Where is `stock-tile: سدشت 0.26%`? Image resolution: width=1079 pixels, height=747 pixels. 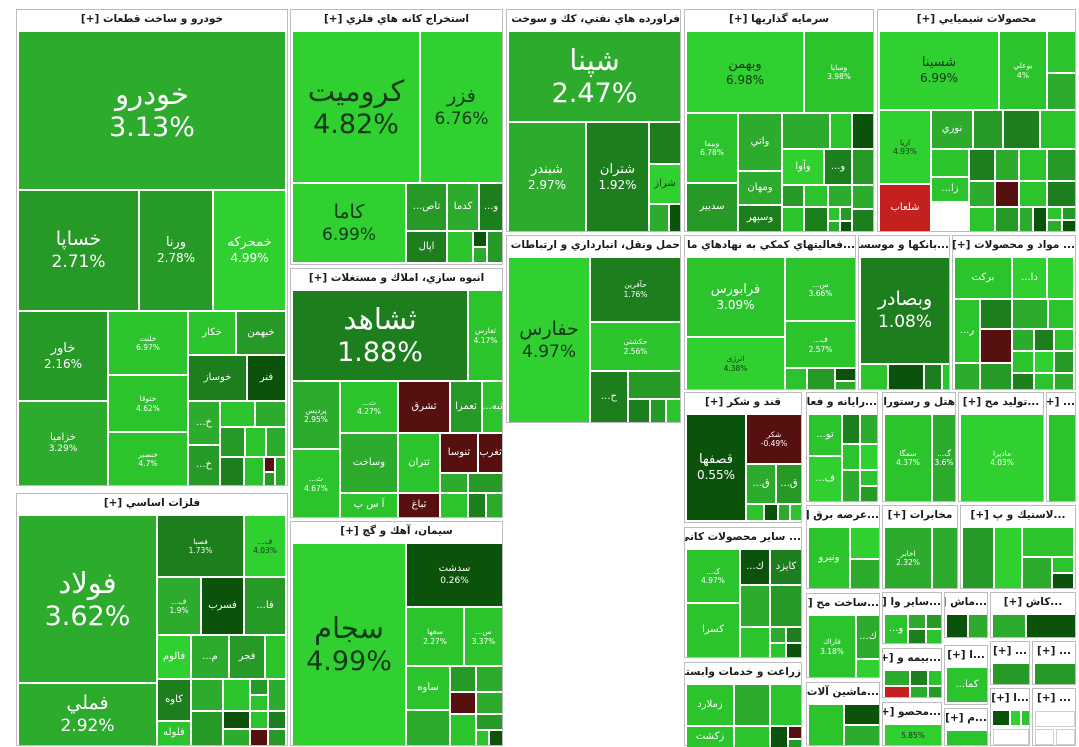
stock-tile: سدشت 0.26% is located at coordinates (454, 575).